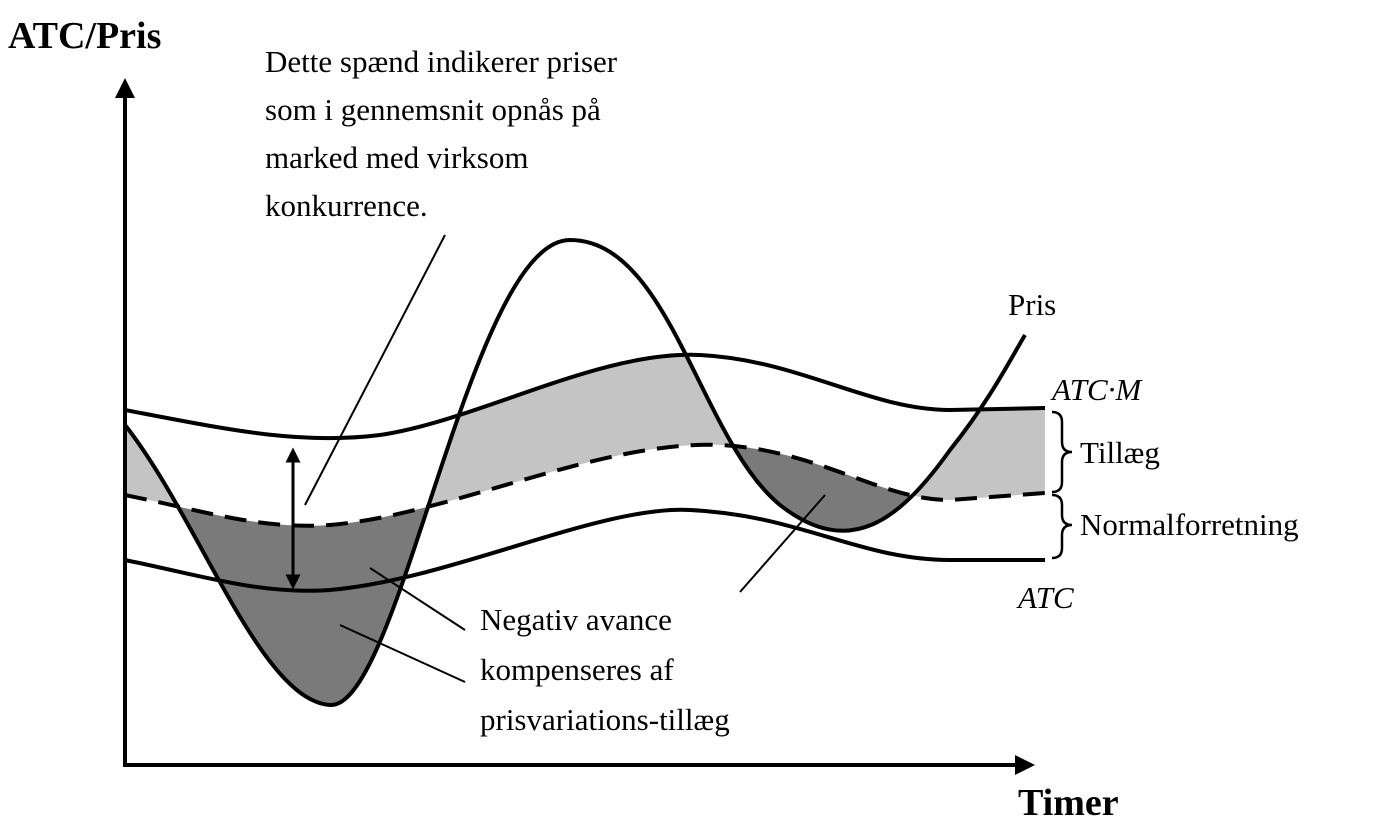 The width and height of the screenshot is (1380, 825). What do you see at coordinates (1189, 524) in the screenshot?
I see `brace-label: Normalforretning` at bounding box center [1189, 524].